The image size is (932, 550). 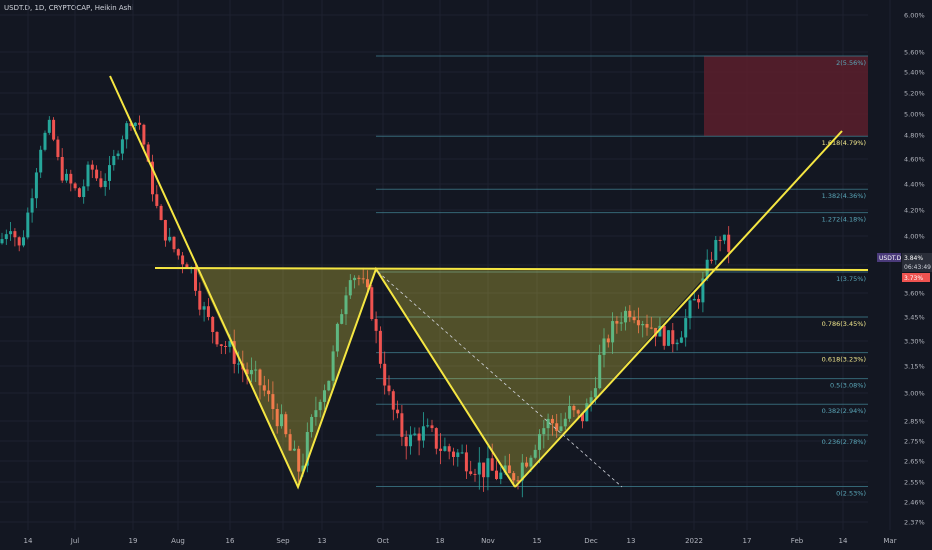 I want to click on x-tick-label-13: 2022, so click(x=694, y=541).